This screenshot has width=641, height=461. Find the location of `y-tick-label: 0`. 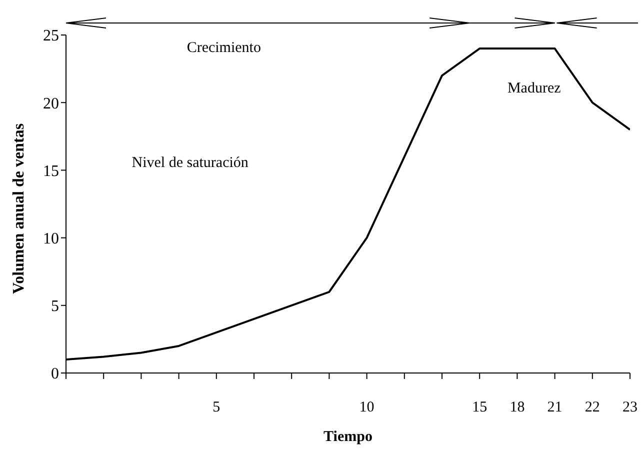

y-tick-label: 0 is located at coordinates (55, 374).